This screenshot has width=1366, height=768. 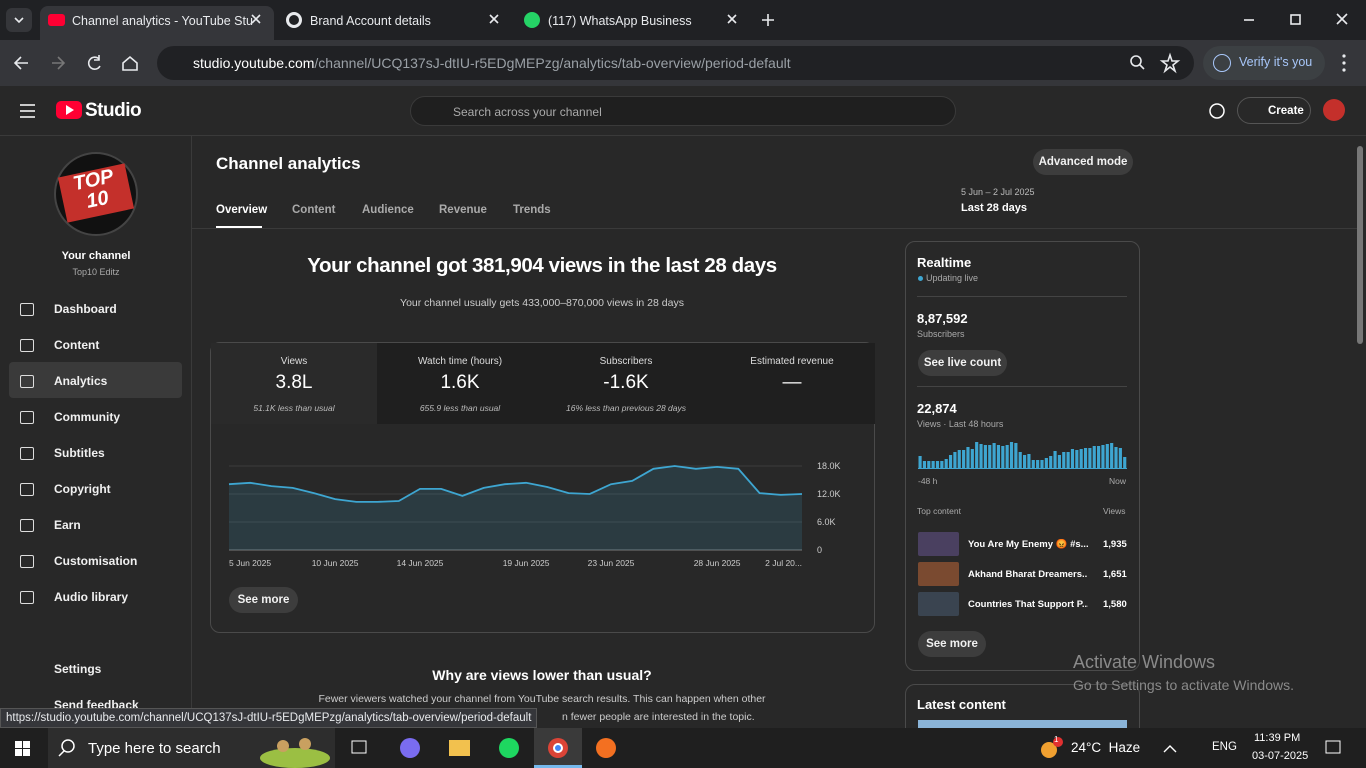 I want to click on clock-time: 11:39 PM, so click(x=1277, y=738).